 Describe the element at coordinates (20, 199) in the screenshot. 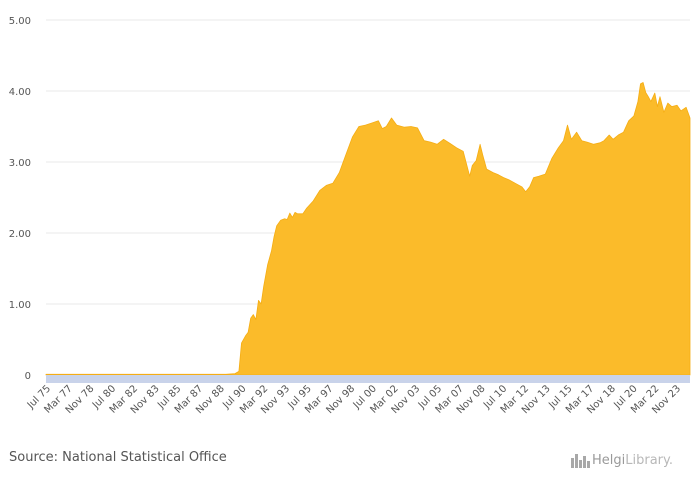

I see `y-axis-ticks: 0 1.00 2.00 3.00 4.00 5.00` at that location.